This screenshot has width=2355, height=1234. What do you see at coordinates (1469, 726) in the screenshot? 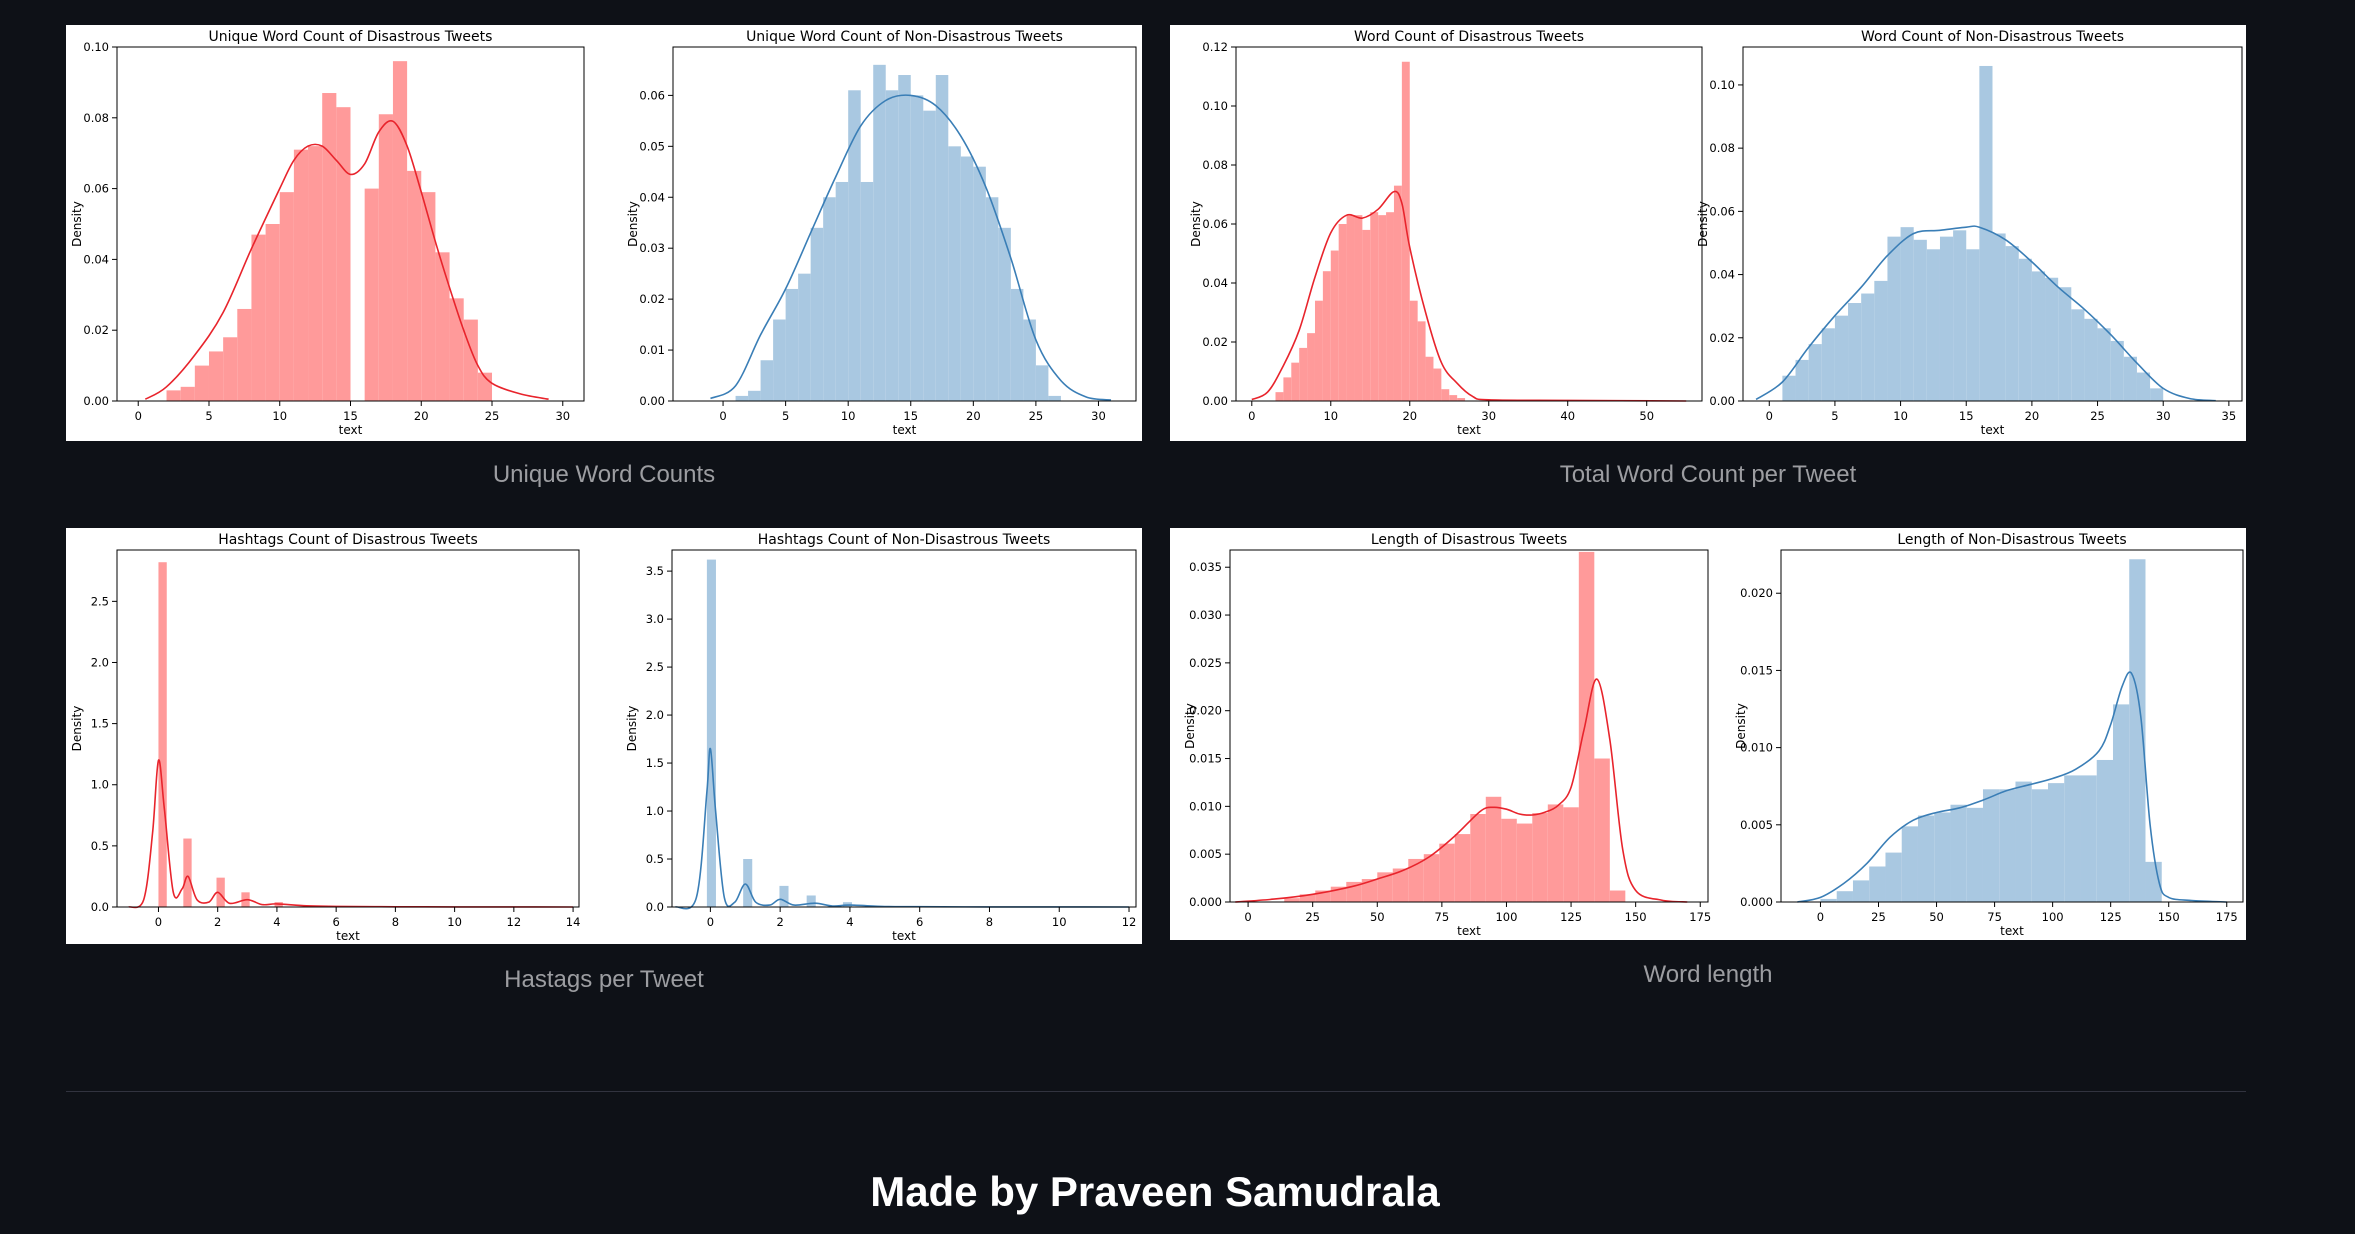
I see `plot-frame` at bounding box center [1469, 726].